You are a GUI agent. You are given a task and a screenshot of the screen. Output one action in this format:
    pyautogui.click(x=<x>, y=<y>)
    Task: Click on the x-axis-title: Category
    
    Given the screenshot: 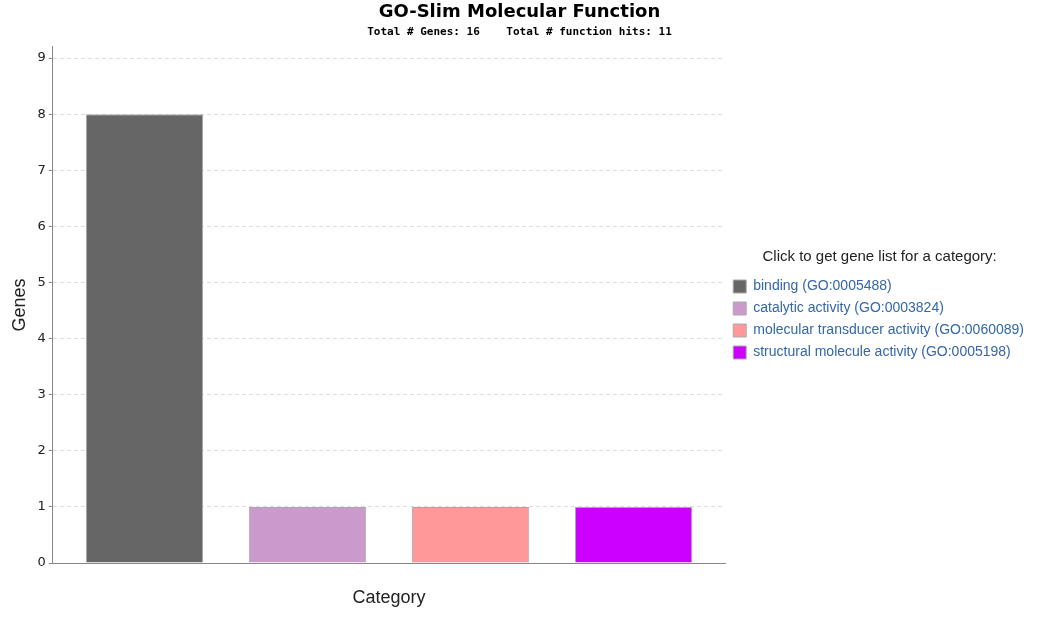 What is the action you would take?
    pyautogui.click(x=389, y=597)
    